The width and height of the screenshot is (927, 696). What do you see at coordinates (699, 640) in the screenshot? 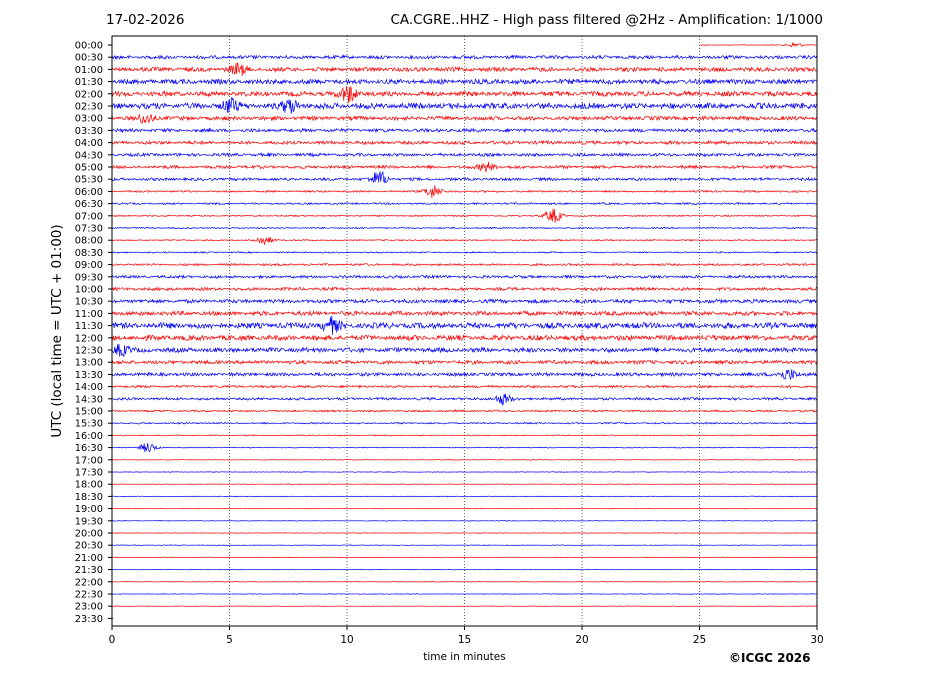
I see `x-tick-label: 25` at bounding box center [699, 640].